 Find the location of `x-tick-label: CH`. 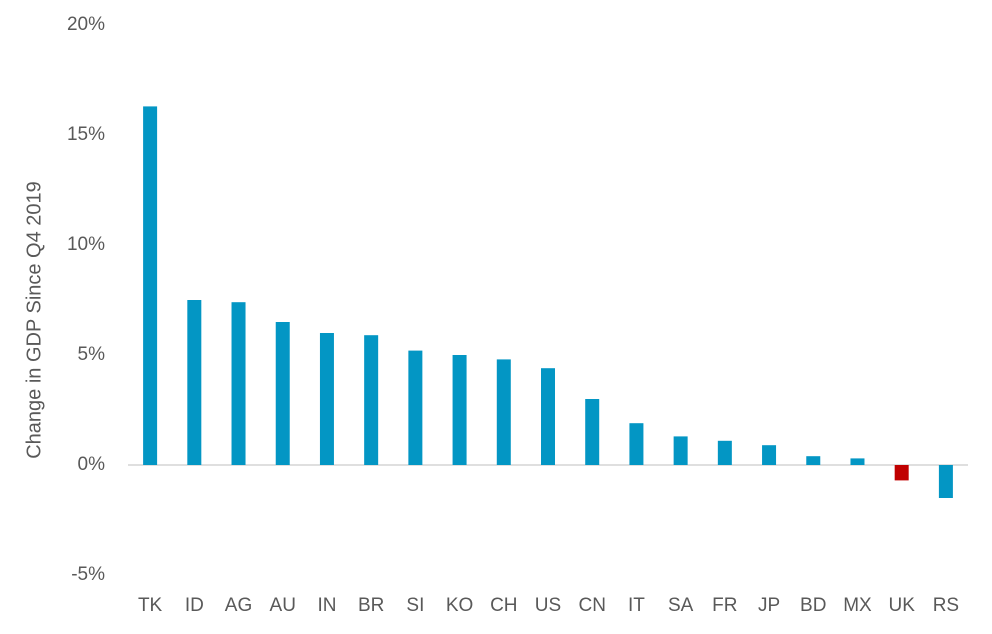

x-tick-label: CH is located at coordinates (503, 605).